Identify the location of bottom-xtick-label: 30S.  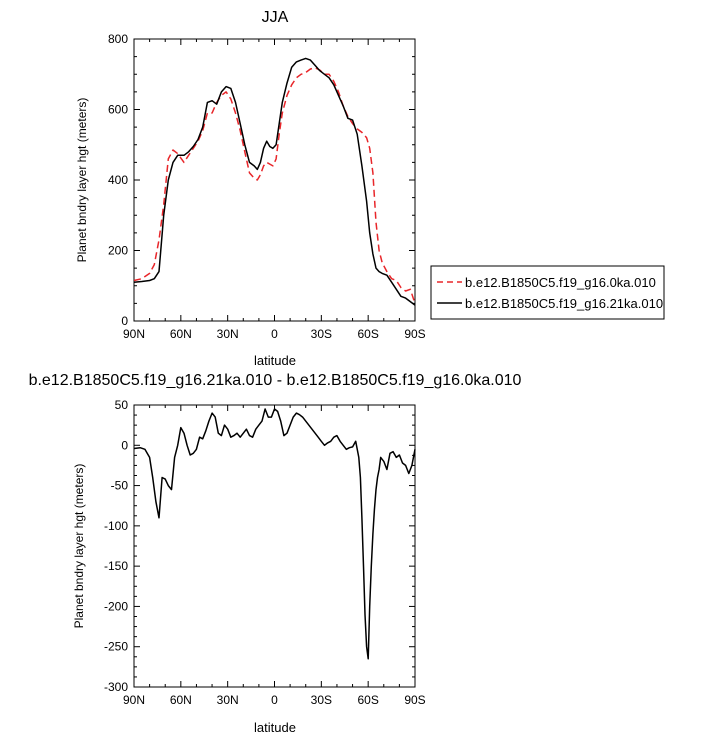
(321, 700).